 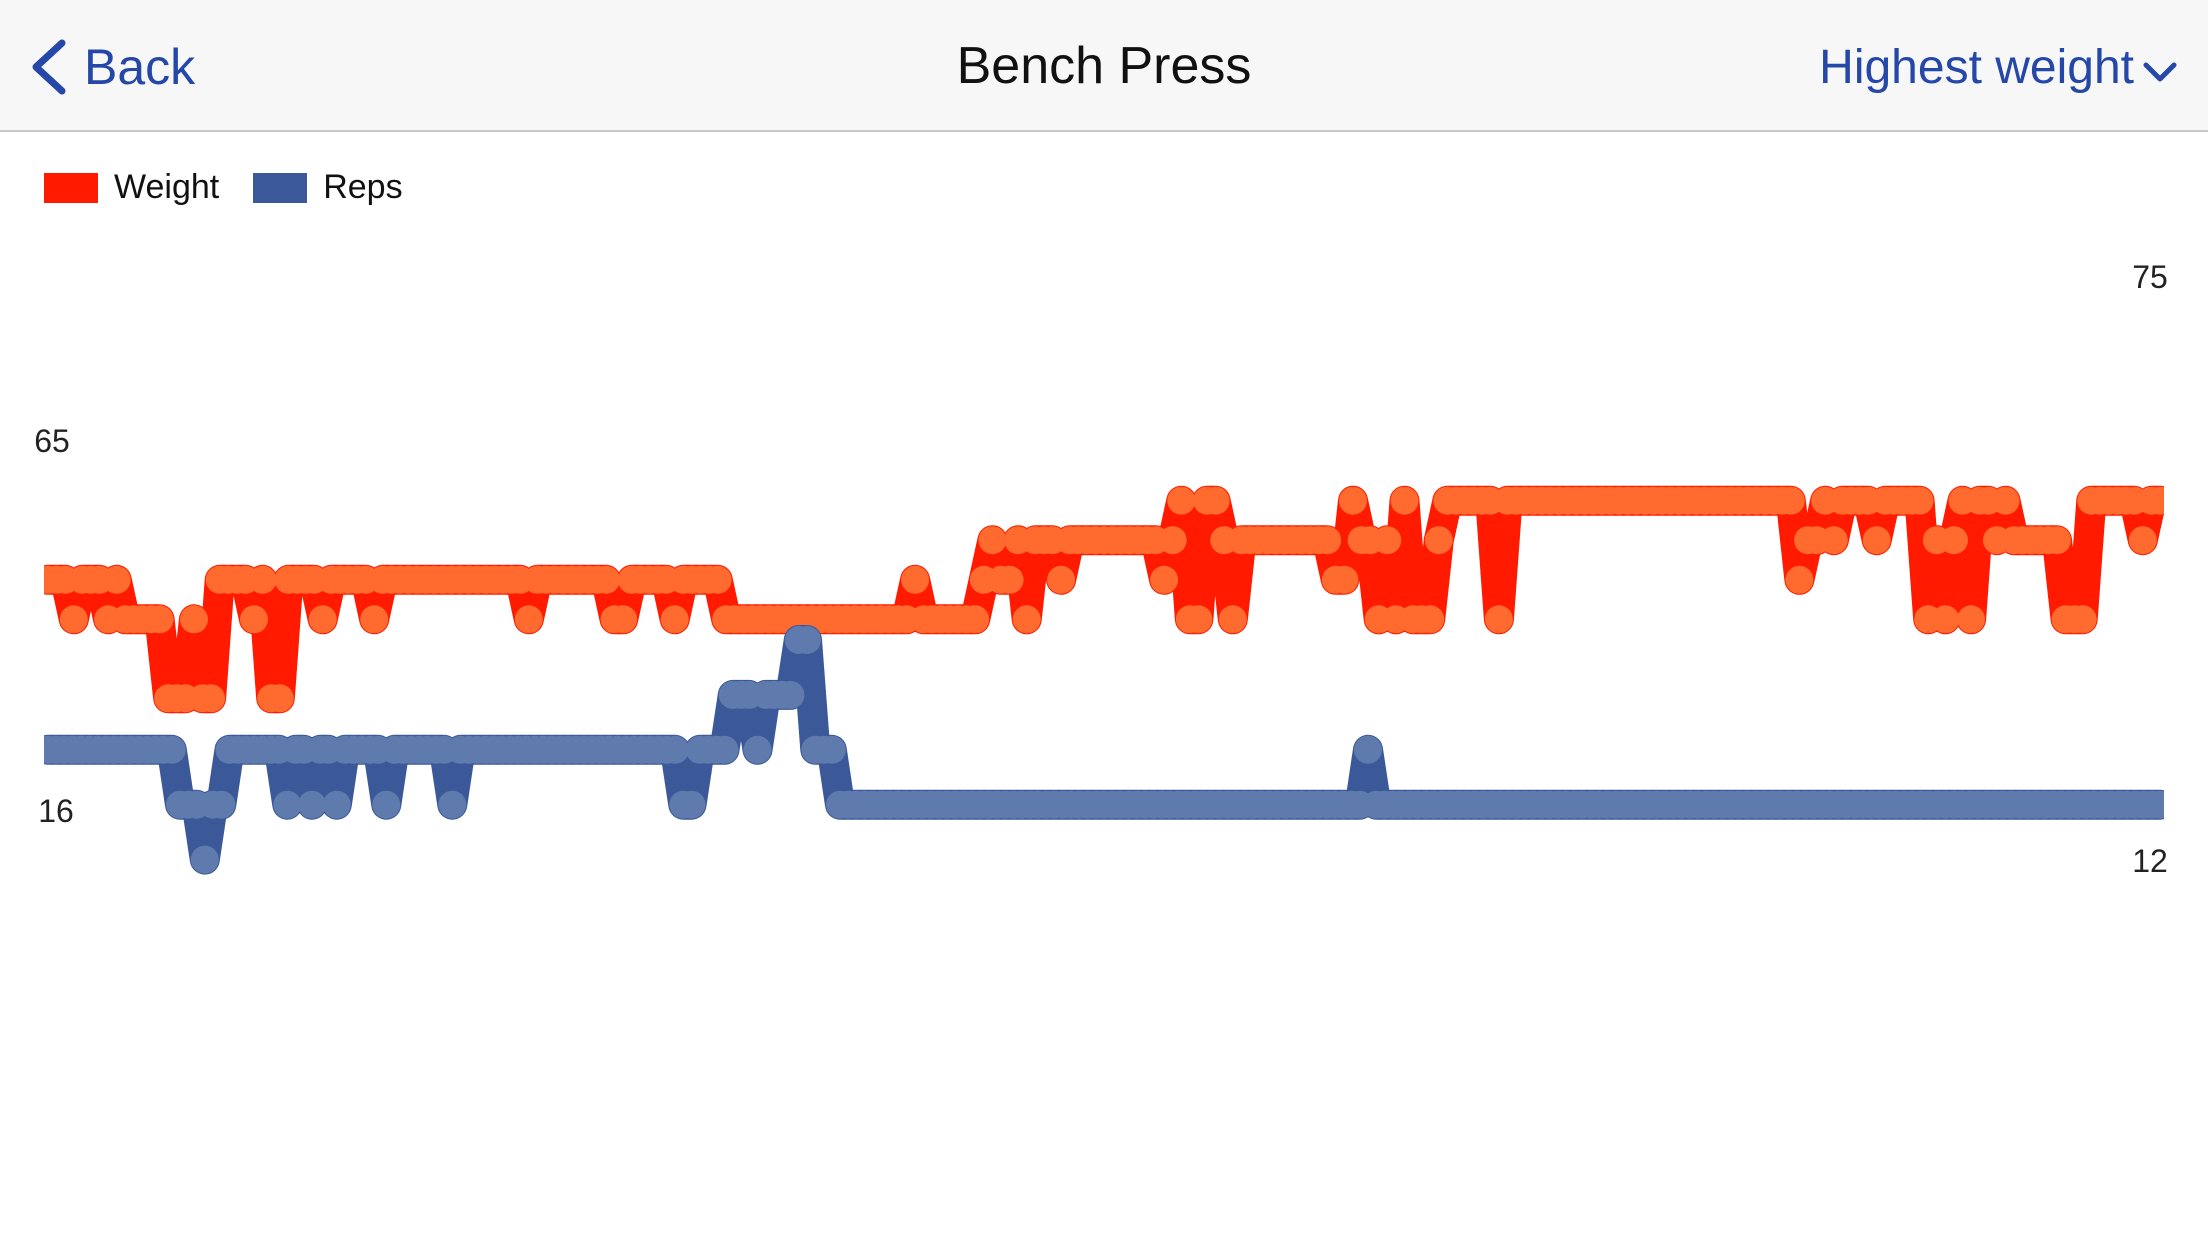 What do you see at coordinates (52, 441) in the screenshot?
I see `weight-axis-label-start: 65` at bounding box center [52, 441].